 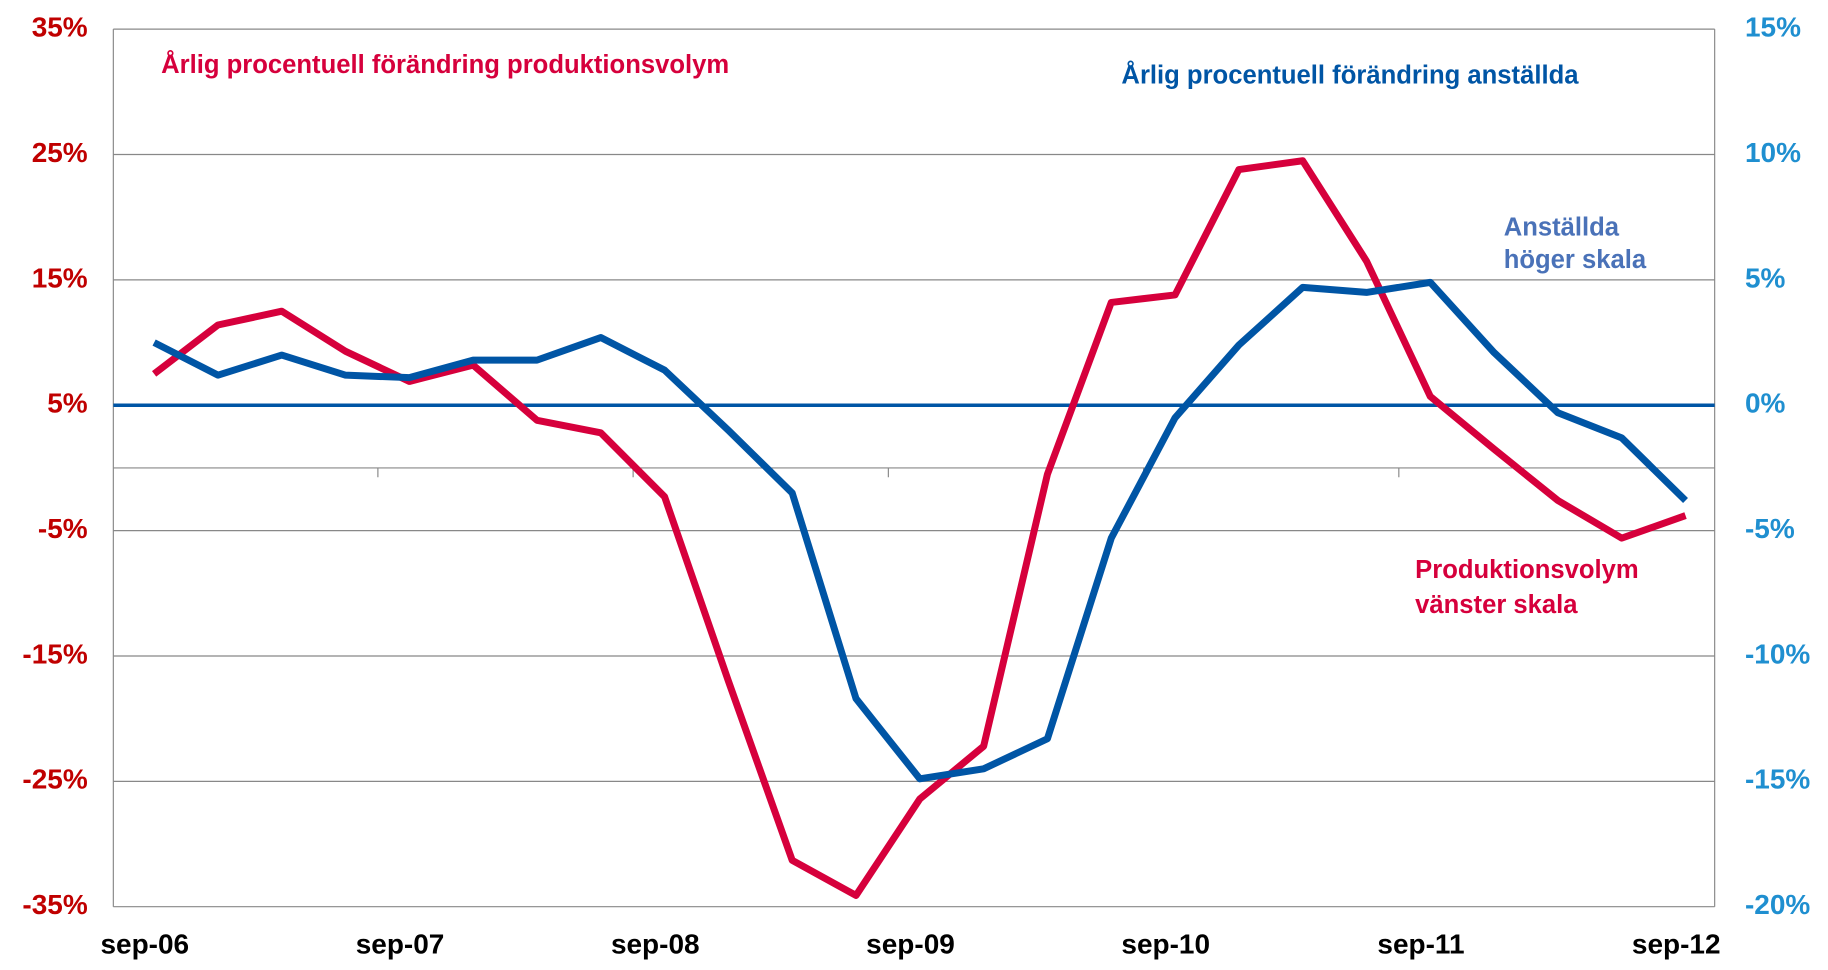 What do you see at coordinates (910, 944) in the screenshot?
I see `x-tick-label: sep-09` at bounding box center [910, 944].